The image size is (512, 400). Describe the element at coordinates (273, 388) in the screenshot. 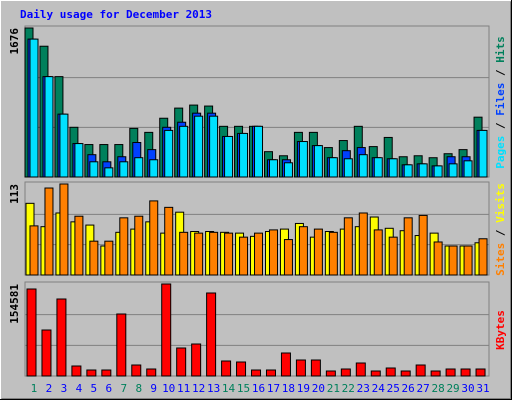

I see `x-tick-label: 17` at that location.